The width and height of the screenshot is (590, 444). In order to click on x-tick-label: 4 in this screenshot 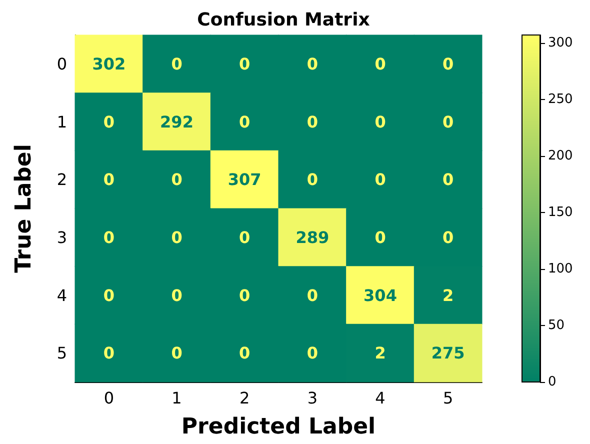, I will do `click(380, 398)`.